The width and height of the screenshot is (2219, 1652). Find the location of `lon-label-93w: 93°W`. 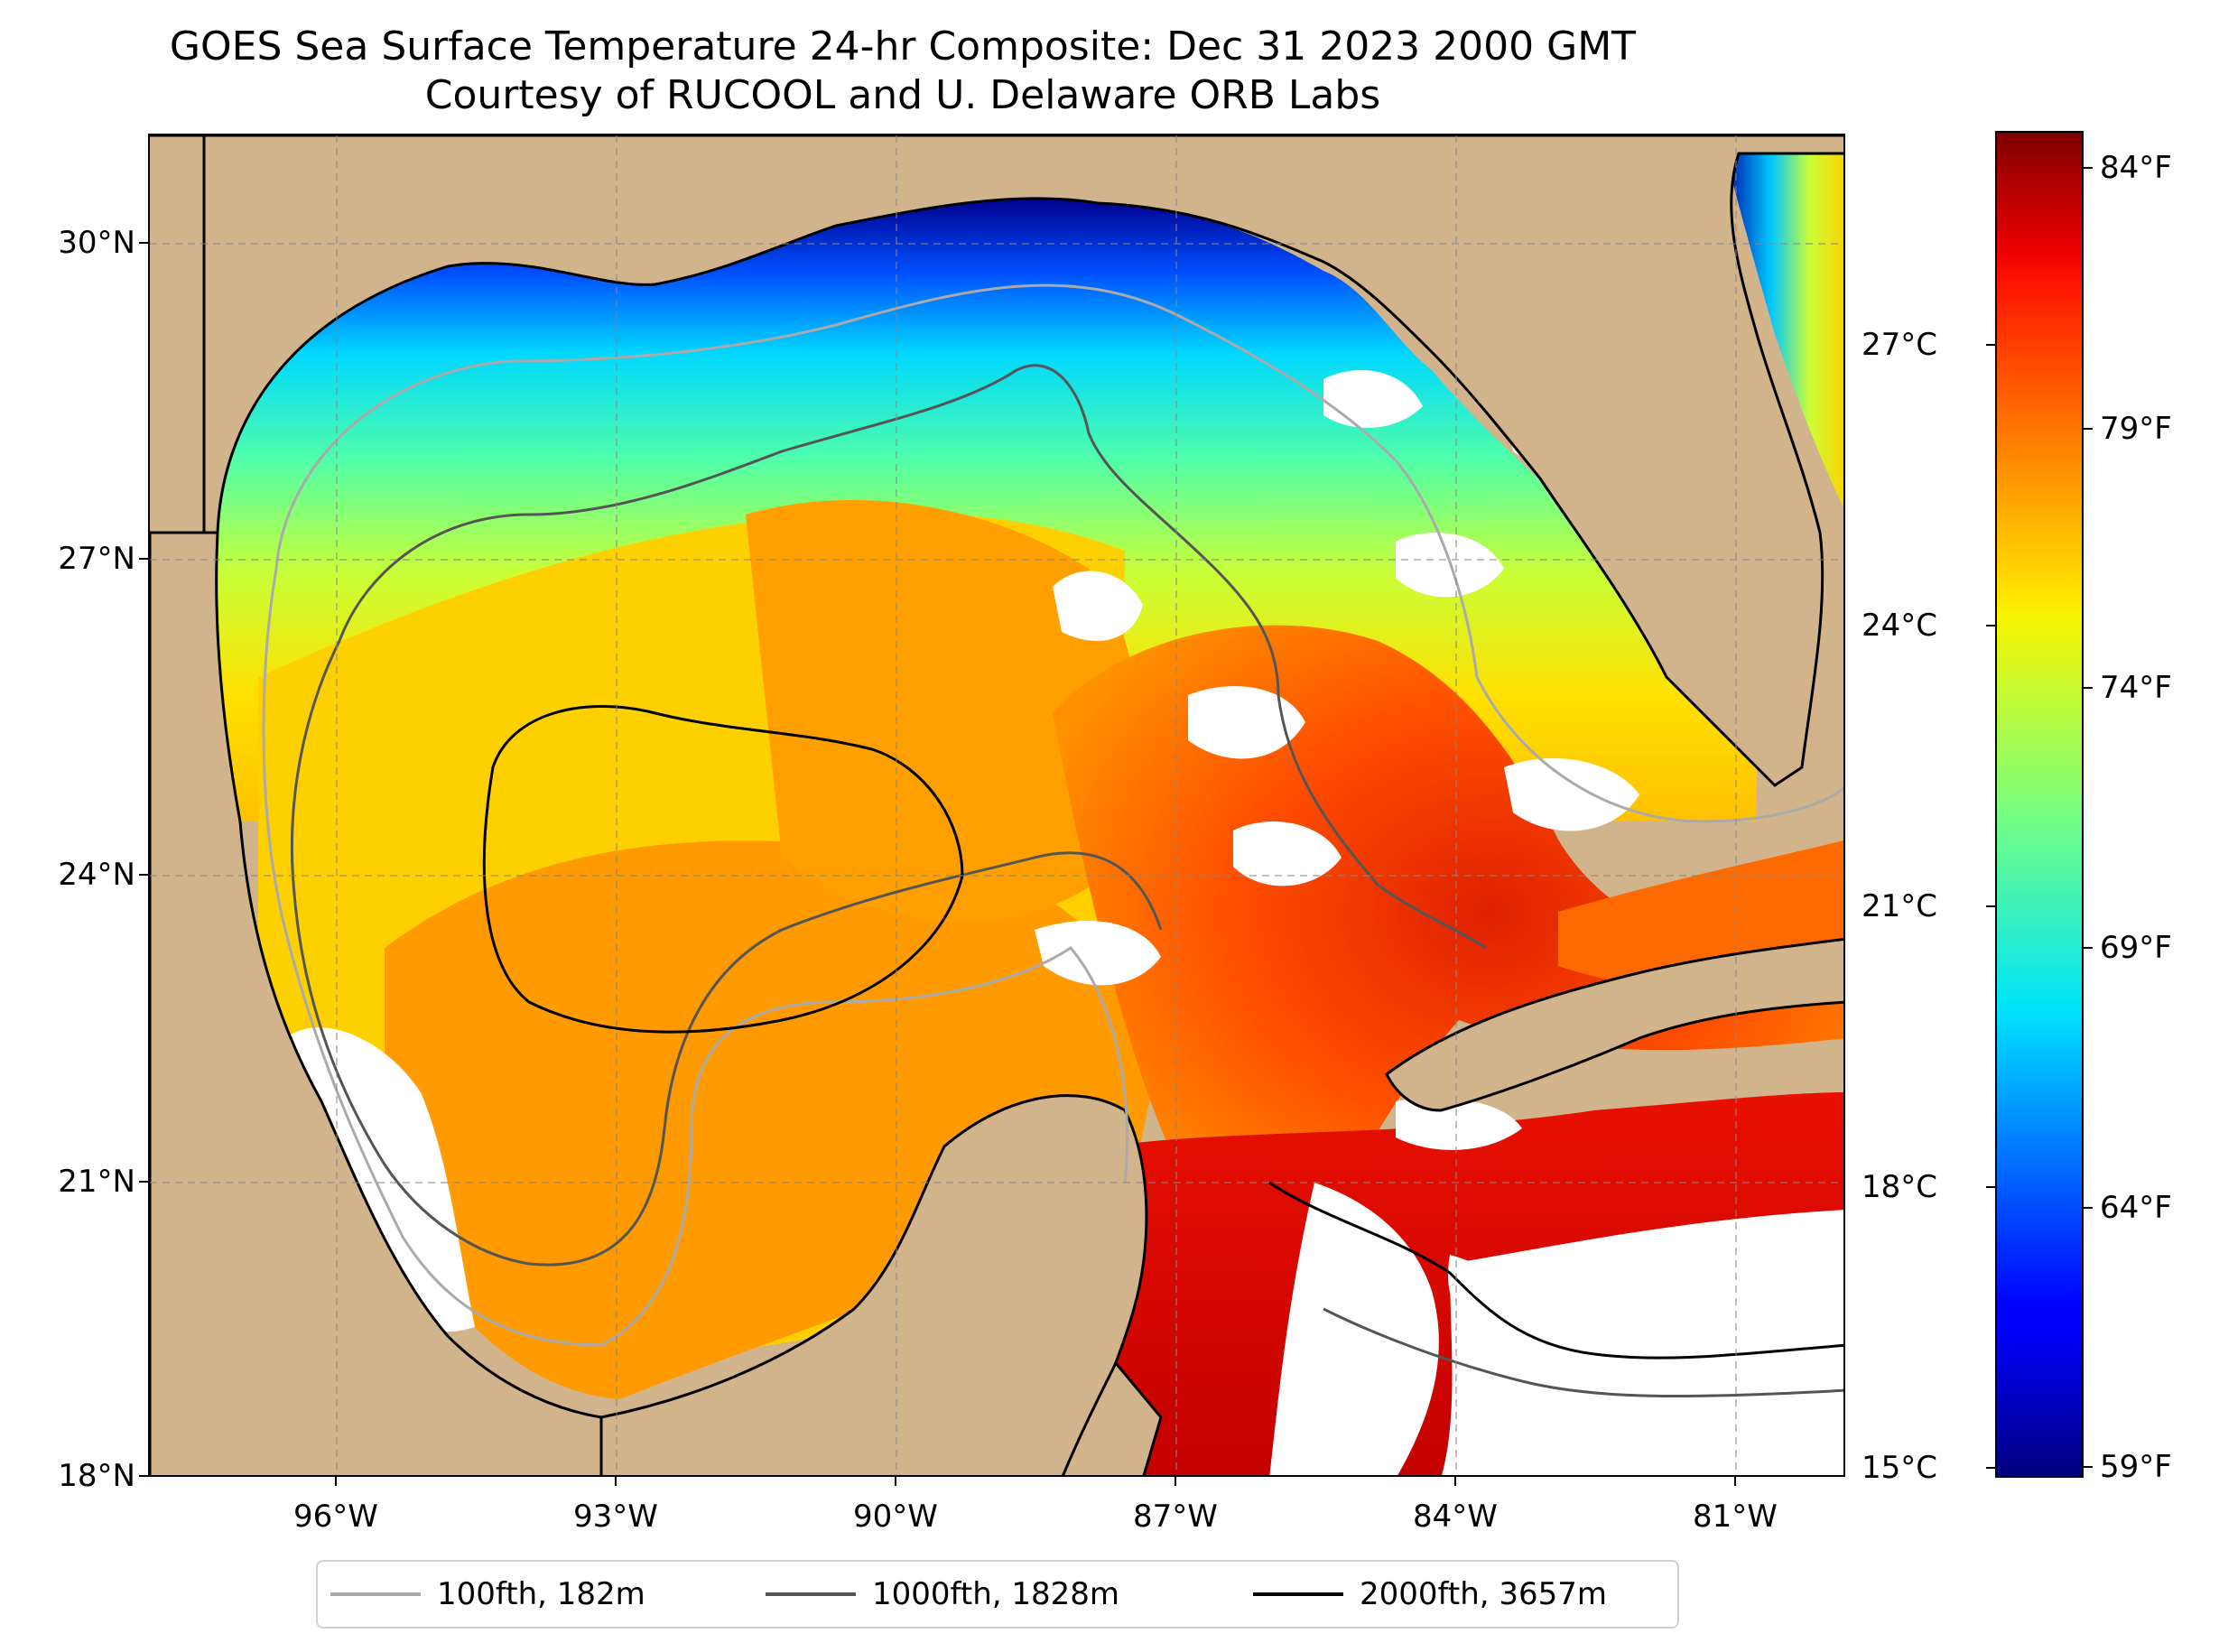

lon-label-93w: 93°W is located at coordinates (615, 1517).